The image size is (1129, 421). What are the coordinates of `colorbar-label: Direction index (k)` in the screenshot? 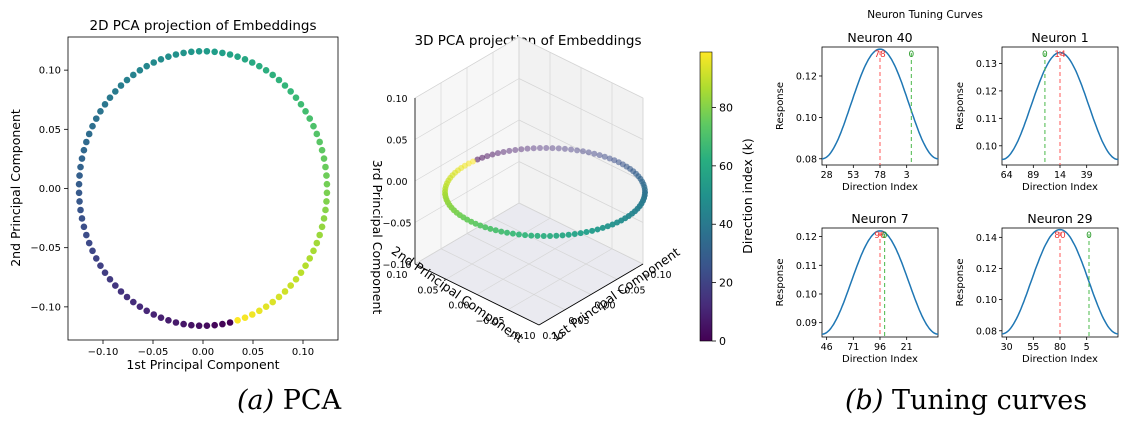 It's located at (747, 196).